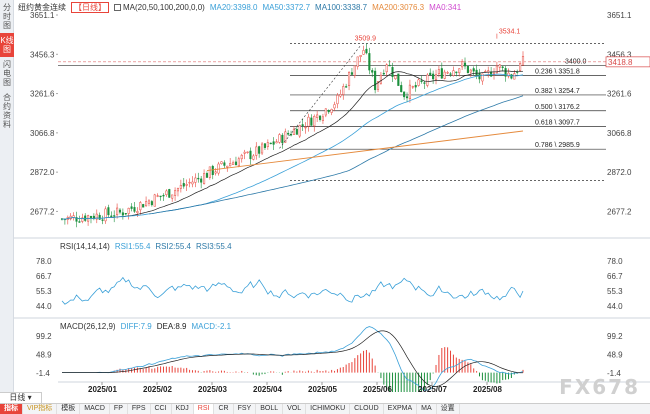 The width and height of the screenshot is (650, 414). Describe the element at coordinates (161, 409) in the screenshot. I see `indicator-tab-6: CCI` at that location.